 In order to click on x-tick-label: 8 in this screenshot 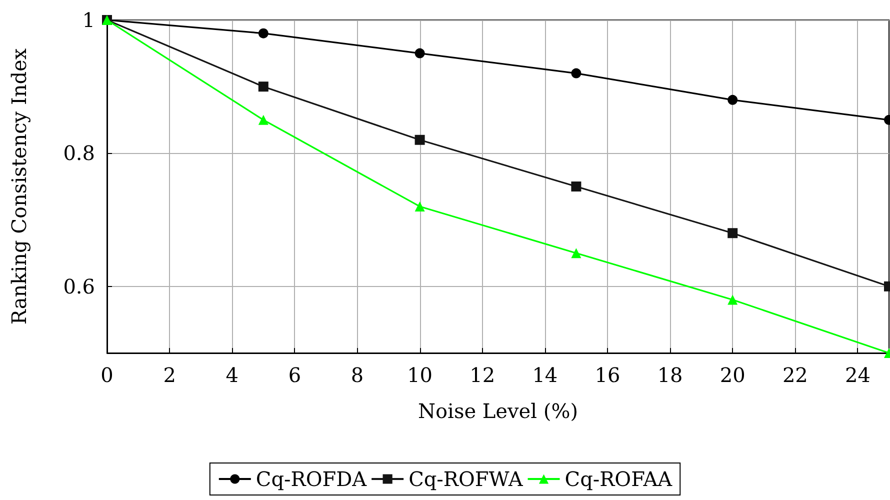, I will do `click(357, 375)`.